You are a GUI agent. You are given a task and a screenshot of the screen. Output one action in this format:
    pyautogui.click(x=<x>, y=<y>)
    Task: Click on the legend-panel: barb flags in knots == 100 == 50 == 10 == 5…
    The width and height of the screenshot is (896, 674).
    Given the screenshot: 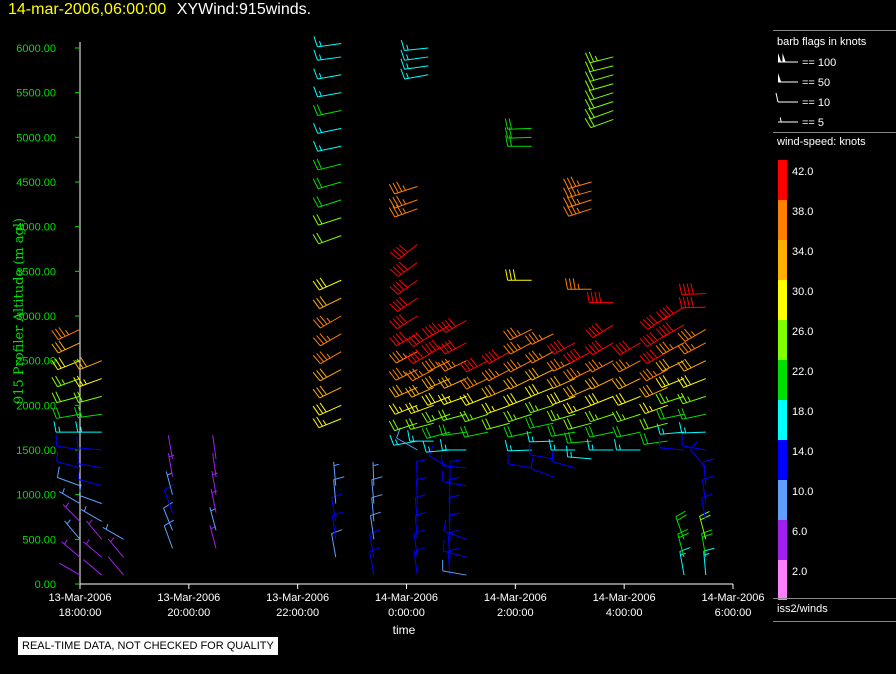 What is the action you would take?
    pyautogui.click(x=833, y=330)
    